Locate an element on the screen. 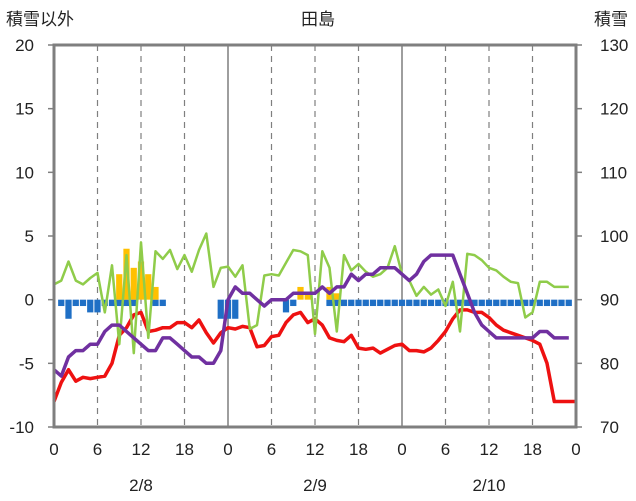 The width and height of the screenshot is (636, 501). right-tick-label: 90 is located at coordinates (609, 300).